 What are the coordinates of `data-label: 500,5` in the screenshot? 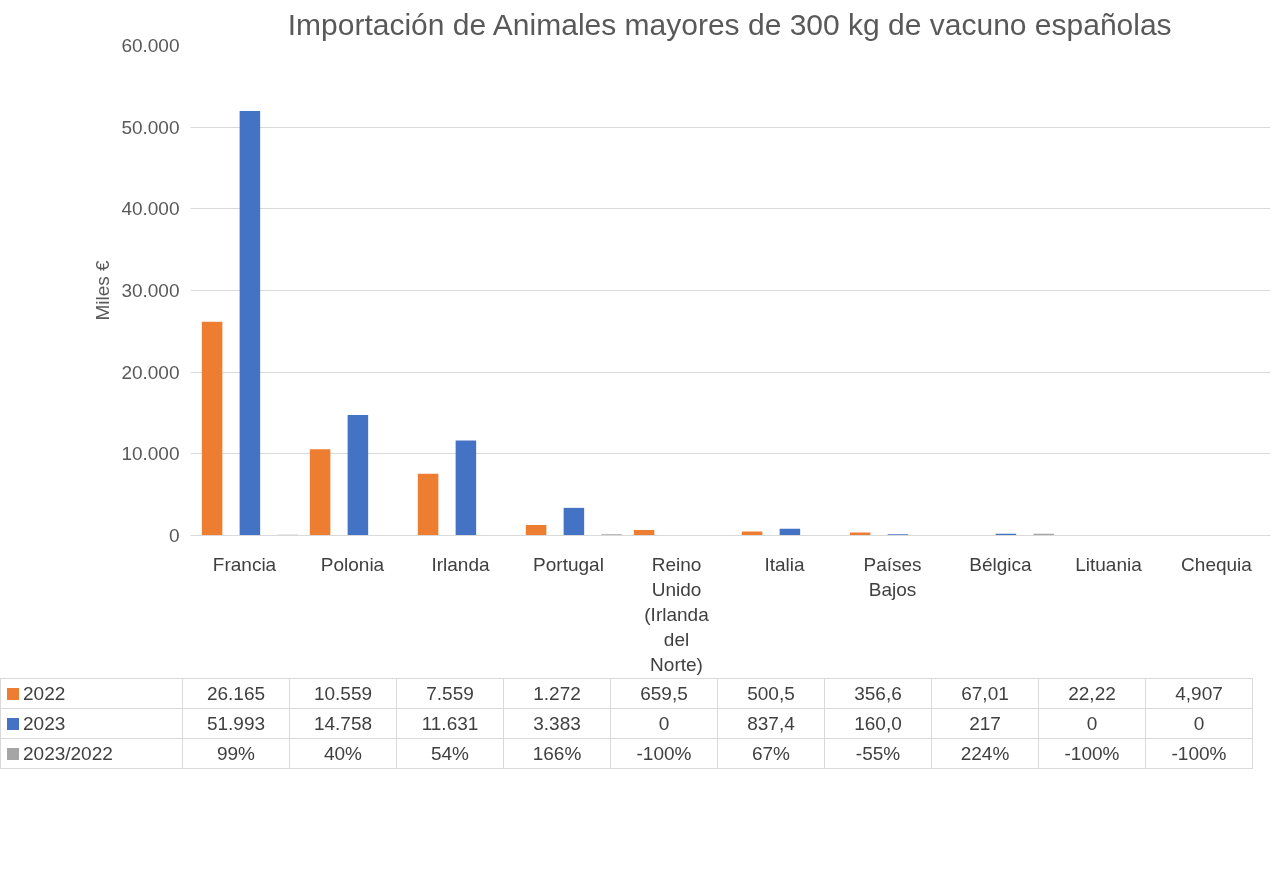 It's located at (771, 693).